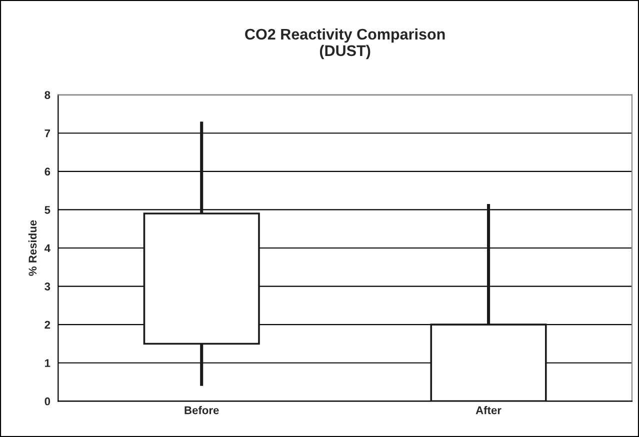 Image resolution: width=639 pixels, height=437 pixels. What do you see at coordinates (47, 401) in the screenshot?
I see `y-tick-label: 0` at bounding box center [47, 401].